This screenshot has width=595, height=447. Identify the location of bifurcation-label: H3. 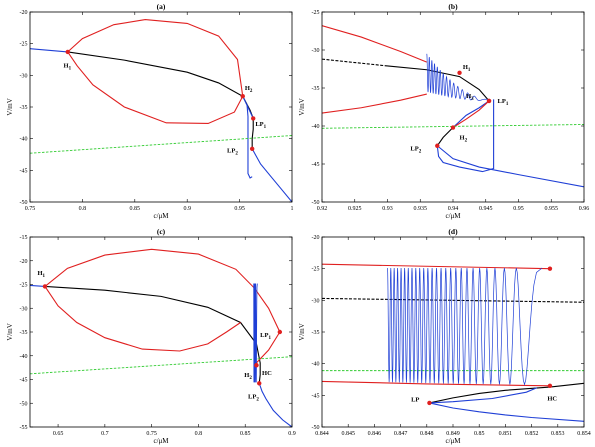
(470, 97).